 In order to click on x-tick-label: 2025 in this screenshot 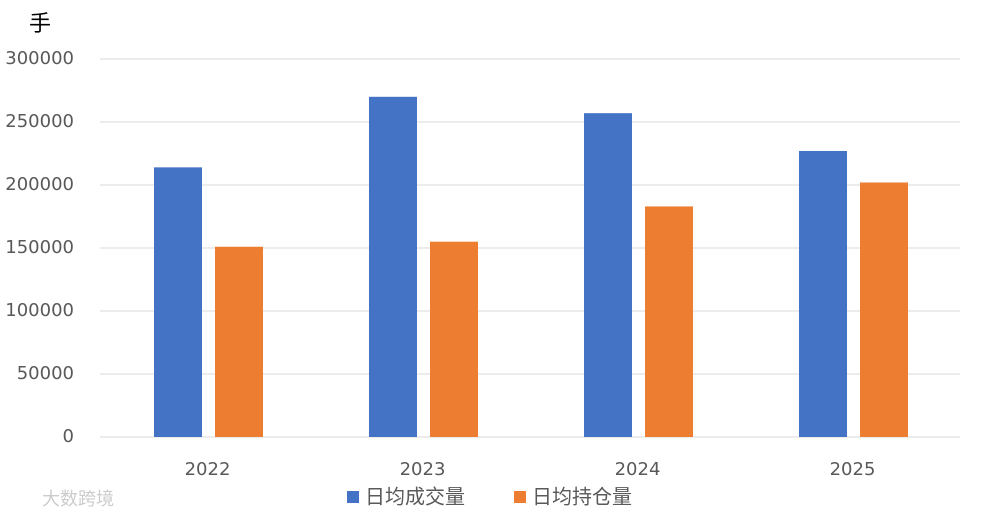, I will do `click(853, 469)`.